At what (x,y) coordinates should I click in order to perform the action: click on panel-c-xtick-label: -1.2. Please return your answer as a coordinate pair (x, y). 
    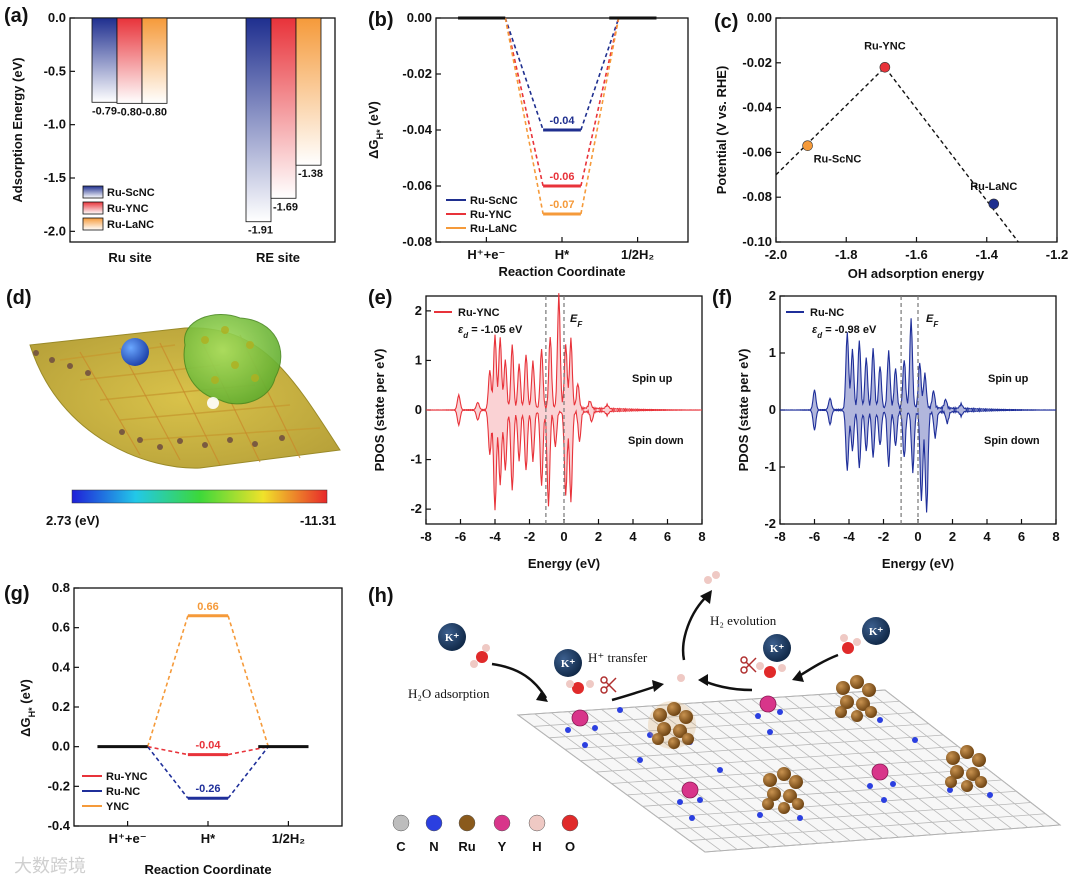
    Looking at the image, I should click on (1057, 254).